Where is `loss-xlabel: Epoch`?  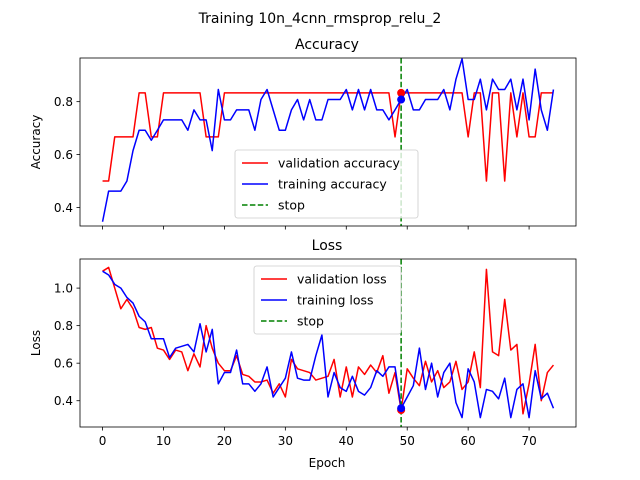
loss-xlabel: Epoch is located at coordinates (327, 463).